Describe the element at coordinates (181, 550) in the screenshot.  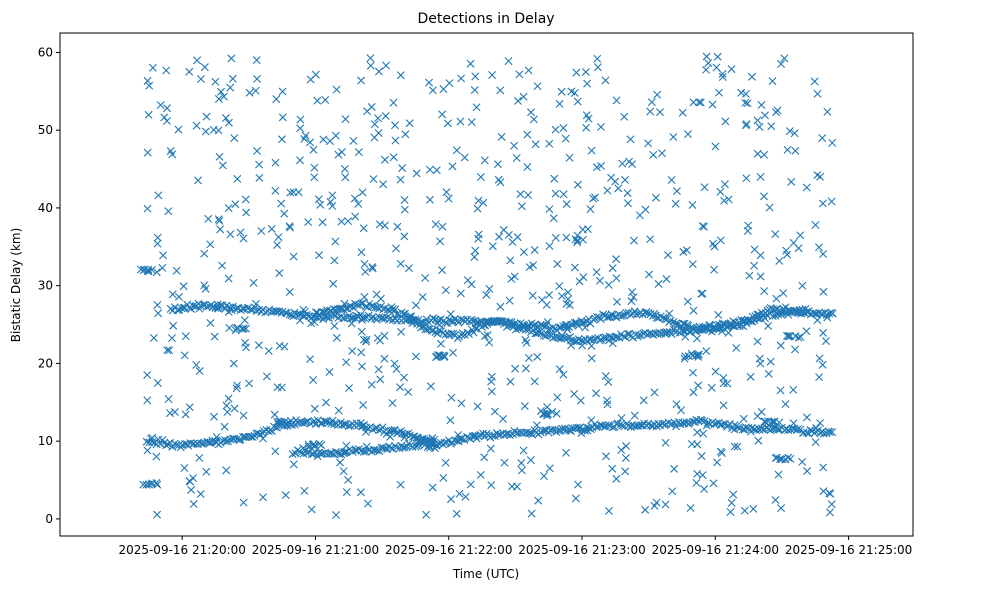
I see `x-tick-label: 2025-09-16 21:20:00` at that location.